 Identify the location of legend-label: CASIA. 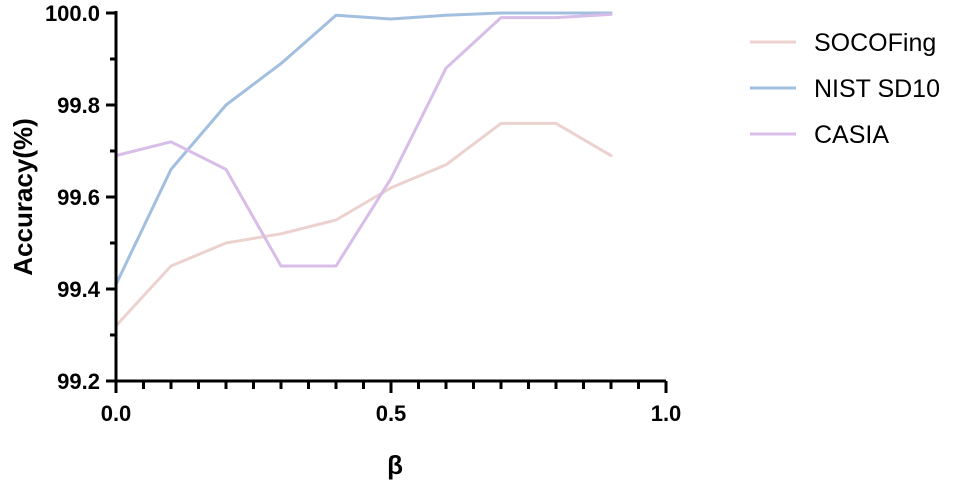
(851, 135).